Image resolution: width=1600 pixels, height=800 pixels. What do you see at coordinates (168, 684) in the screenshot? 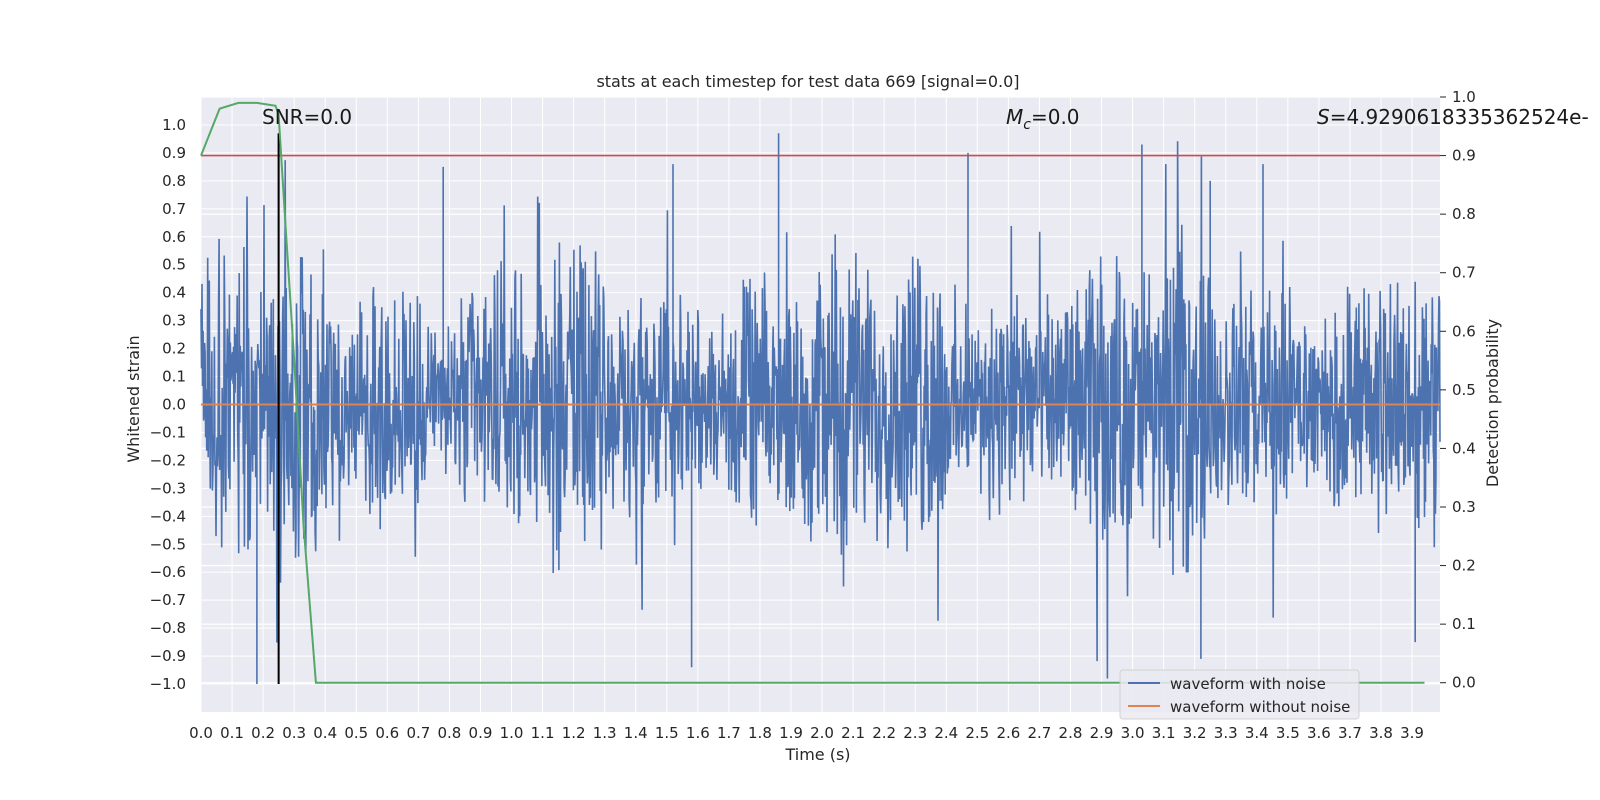
I see `y-tick-label: −1.0` at bounding box center [168, 684].